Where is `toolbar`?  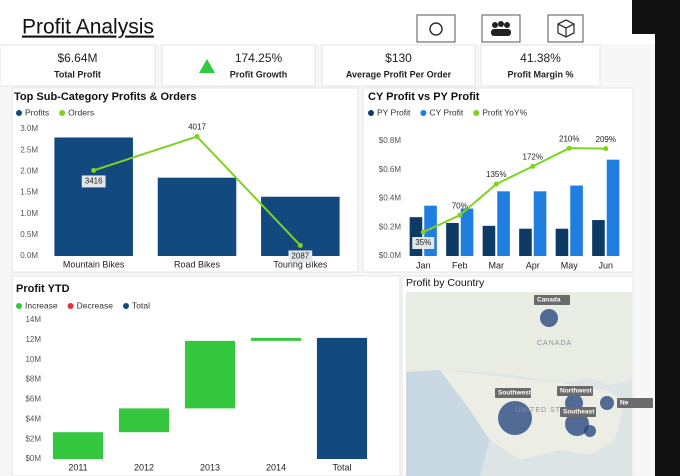 toolbar is located at coordinates (500, 28).